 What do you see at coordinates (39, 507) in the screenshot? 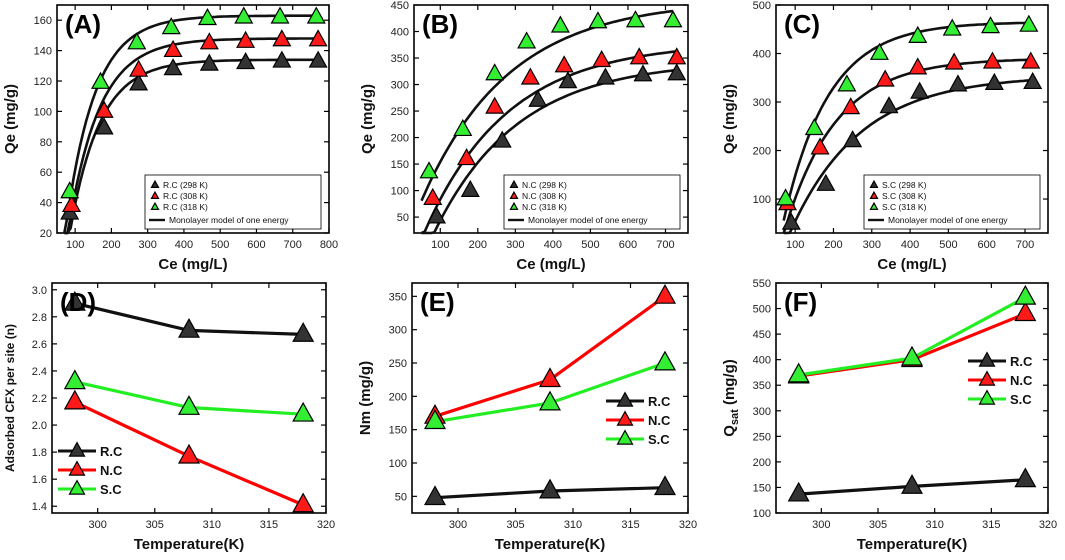
I see `y-tick-label: 1.4` at bounding box center [39, 507].